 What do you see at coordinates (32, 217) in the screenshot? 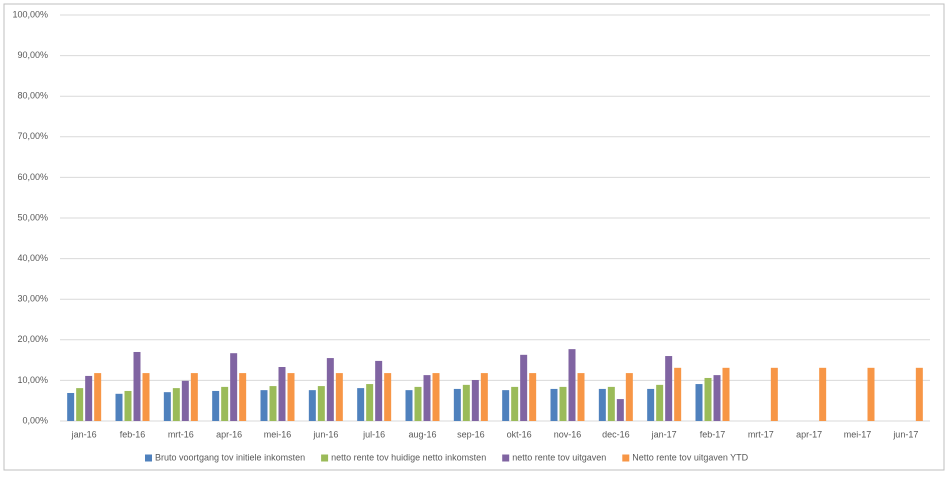
I see `y-tick-label: 50,00%` at bounding box center [32, 217].